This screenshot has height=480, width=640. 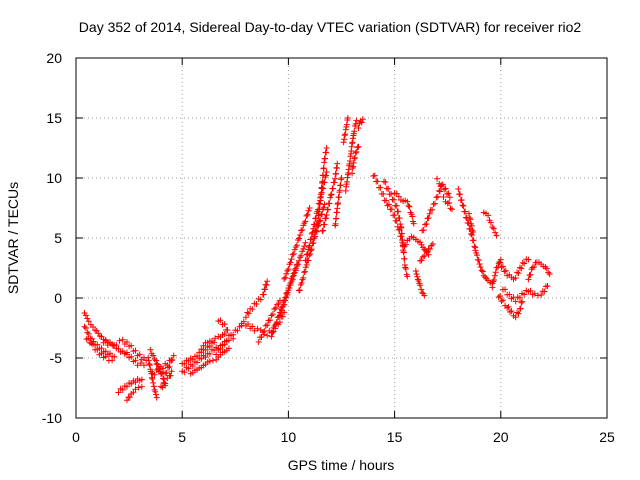 I want to click on y-tick-label: 15, so click(x=54, y=118).